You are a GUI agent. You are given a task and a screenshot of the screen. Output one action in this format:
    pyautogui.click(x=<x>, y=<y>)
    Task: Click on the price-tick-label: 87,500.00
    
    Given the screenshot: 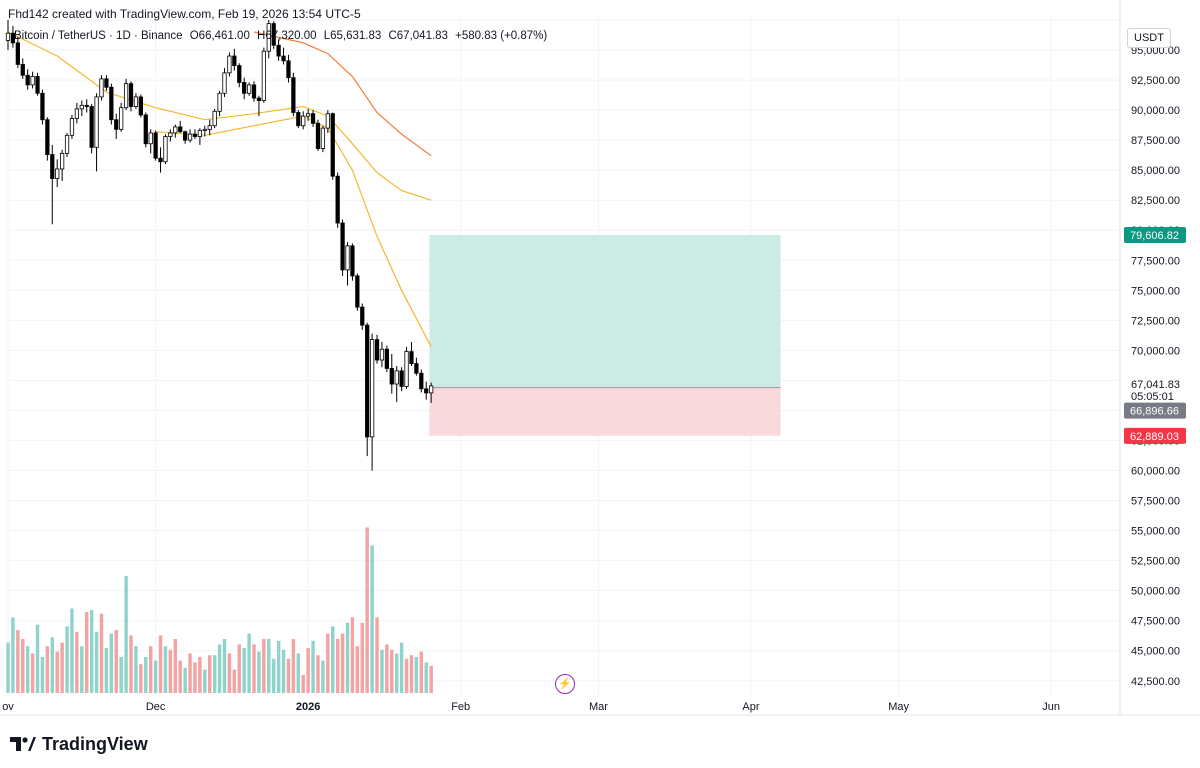 What is the action you would take?
    pyautogui.click(x=1155, y=141)
    